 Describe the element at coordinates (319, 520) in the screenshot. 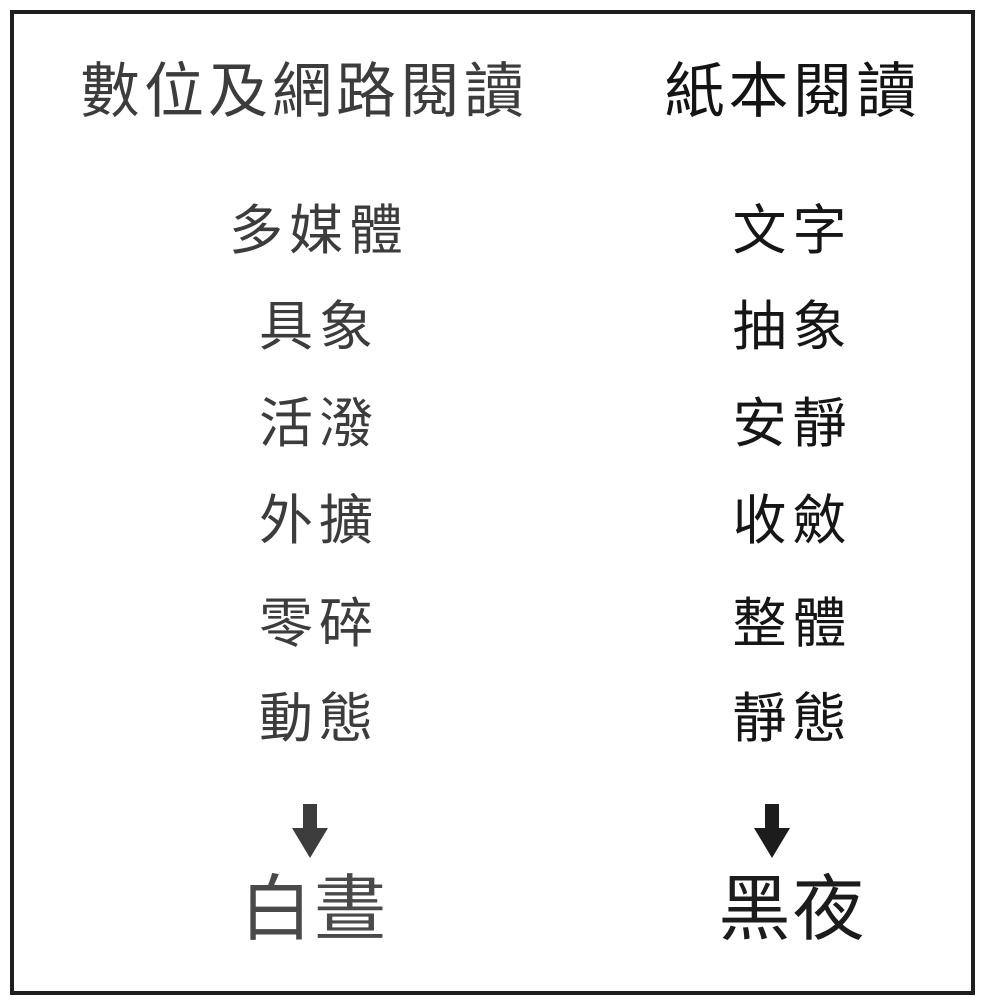

I see `digital-item-4: 外擴` at that location.